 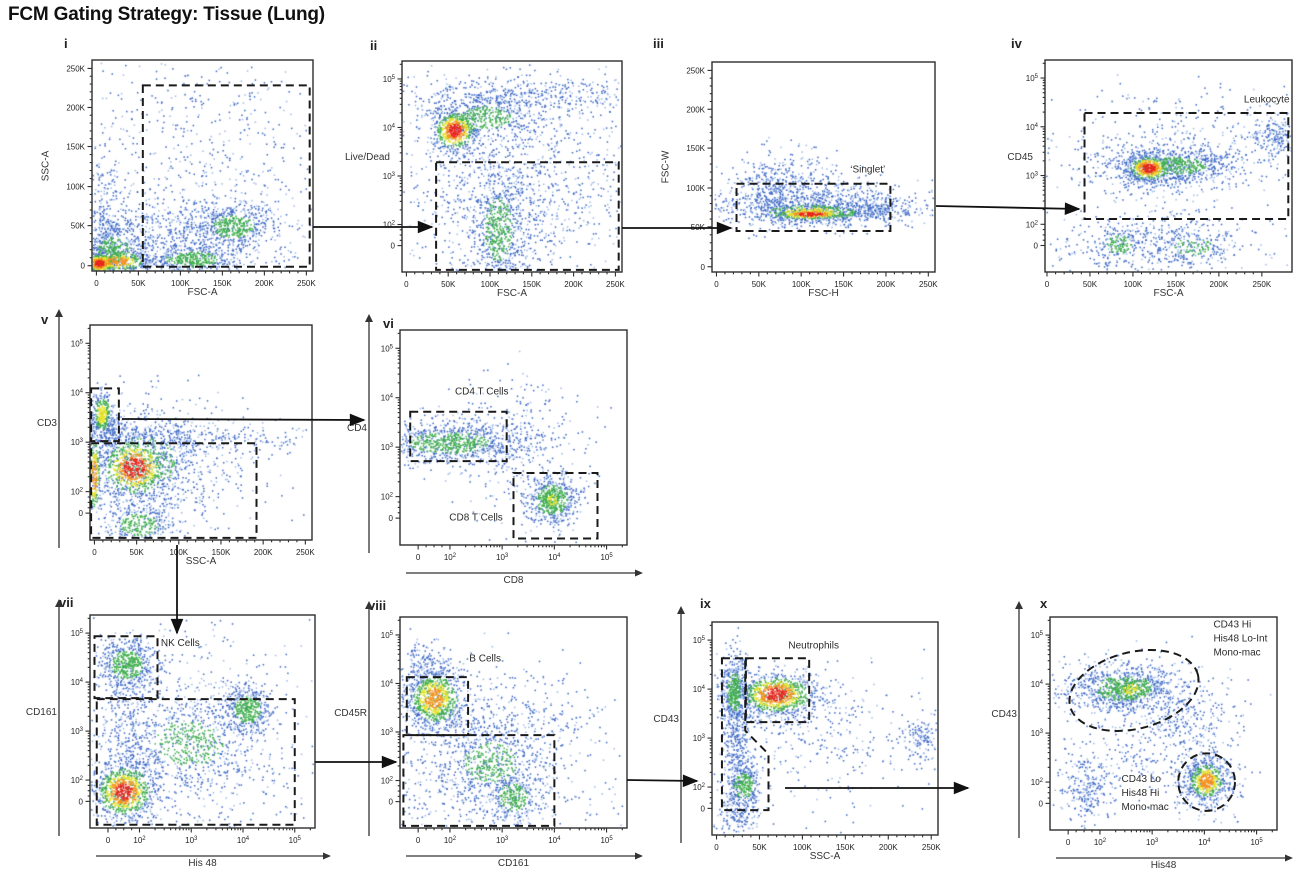 I want to click on x-axis-arrowhead-icon, so click(x=327, y=856).